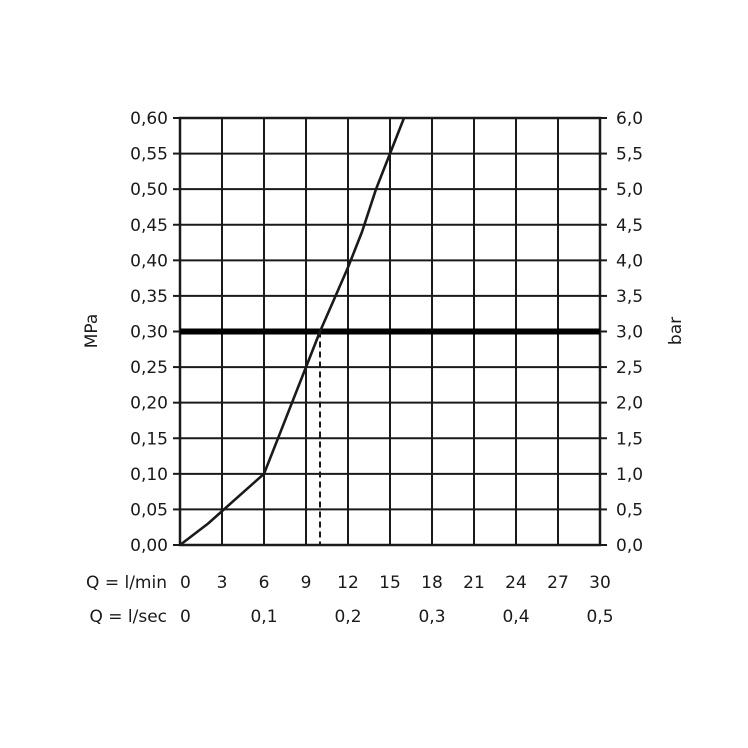 This screenshot has width=748, height=748. Describe the element at coordinates (149, 226) in the screenshot. I see `y-tick-label: 0,45` at that location.